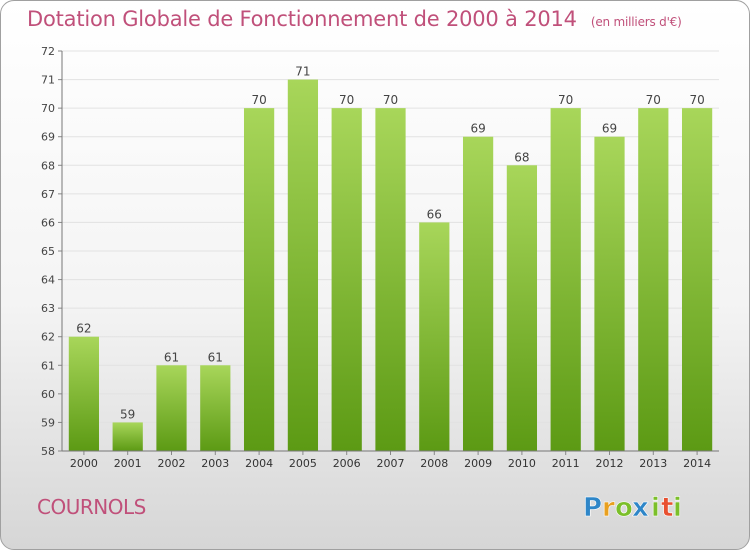 Image resolution: width=750 pixels, height=550 pixels. Describe the element at coordinates (636, 22) in the screenshot. I see `unit-subtitle: (en milliers d'€)` at that location.